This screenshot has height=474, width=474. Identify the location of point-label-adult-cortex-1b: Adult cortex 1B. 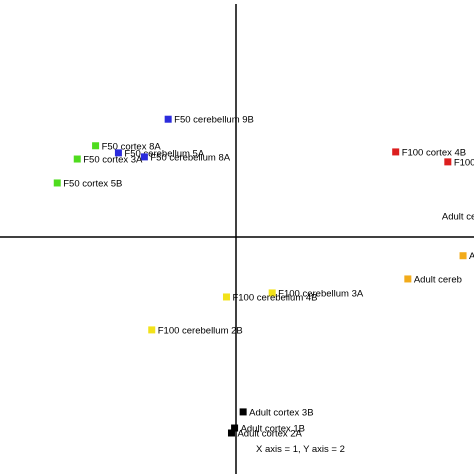
(273, 429).